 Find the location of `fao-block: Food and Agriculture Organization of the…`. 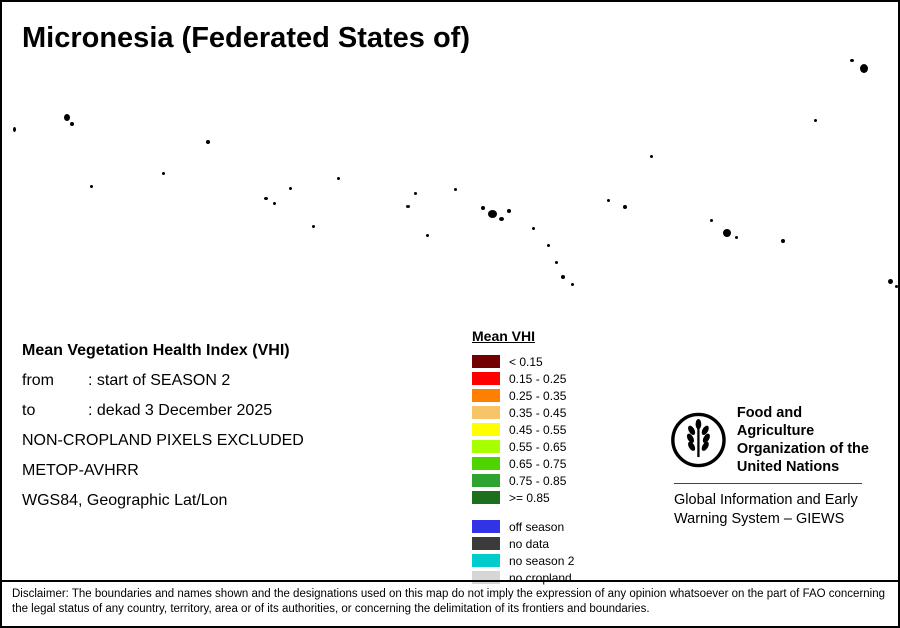

fao-block: Food and Agriculture Organization of the… is located at coordinates (775, 440).